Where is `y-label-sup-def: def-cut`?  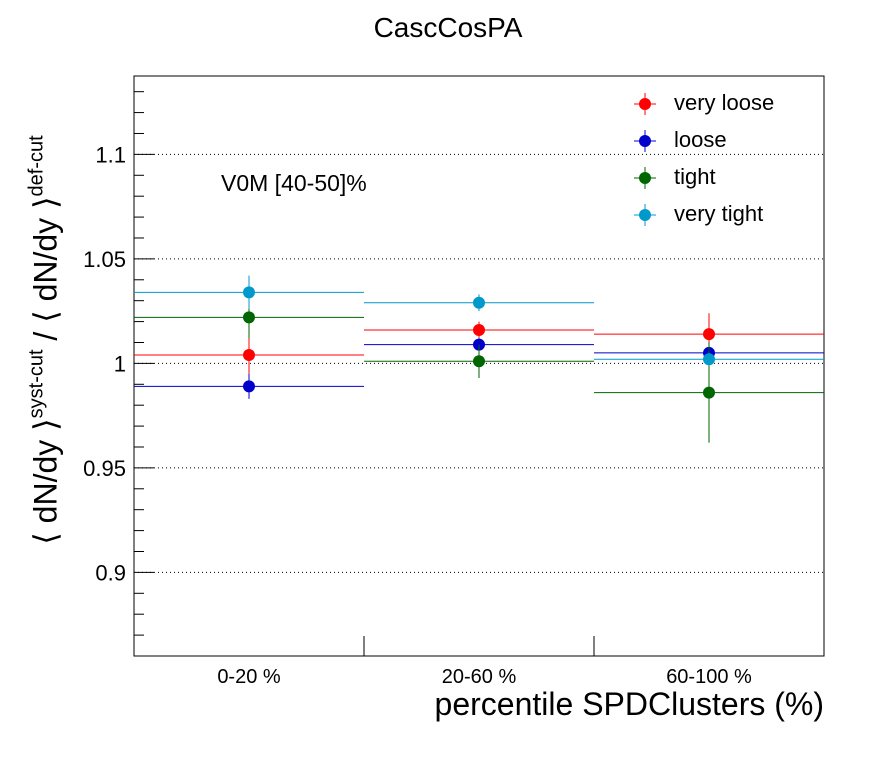
y-label-sup-def: def-cut is located at coordinates (36, 166).